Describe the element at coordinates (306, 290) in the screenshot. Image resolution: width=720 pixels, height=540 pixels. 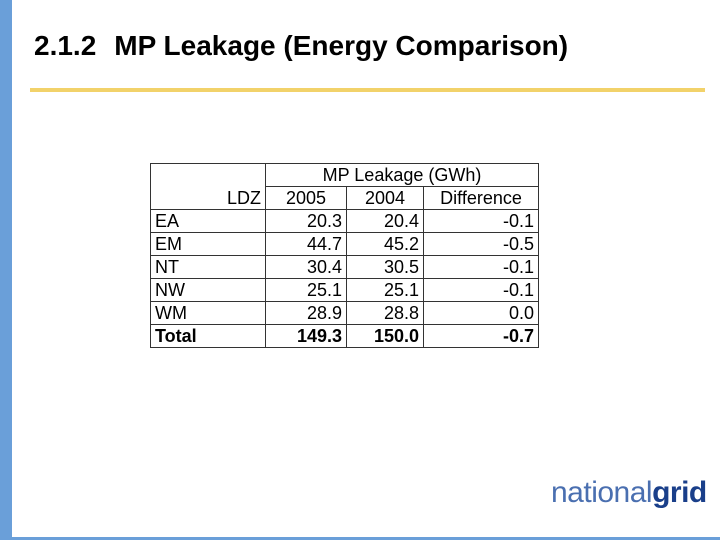
I see `value-2005-cell: 25.1` at that location.